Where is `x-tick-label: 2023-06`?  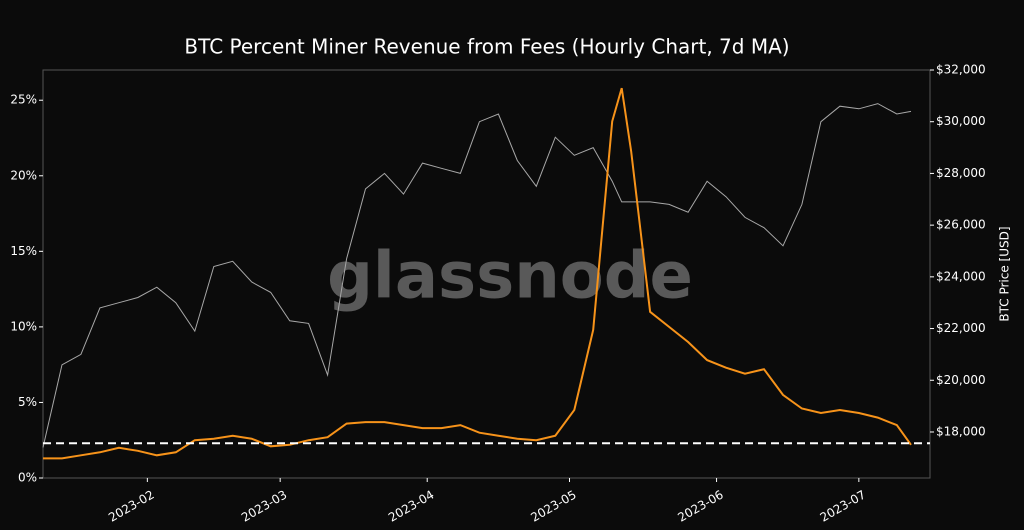 x-tick-label: 2023-06 is located at coordinates (700, 506).